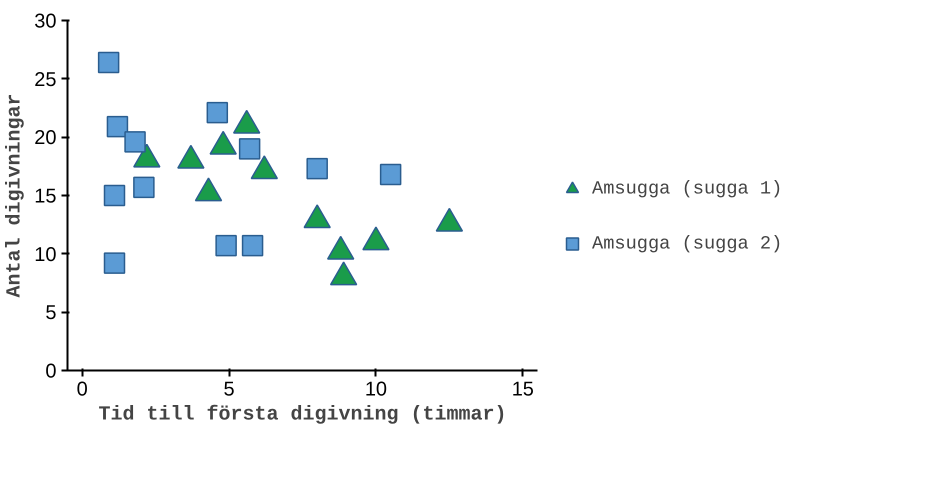  I want to click on x-tick-label: 15, so click(523, 389).